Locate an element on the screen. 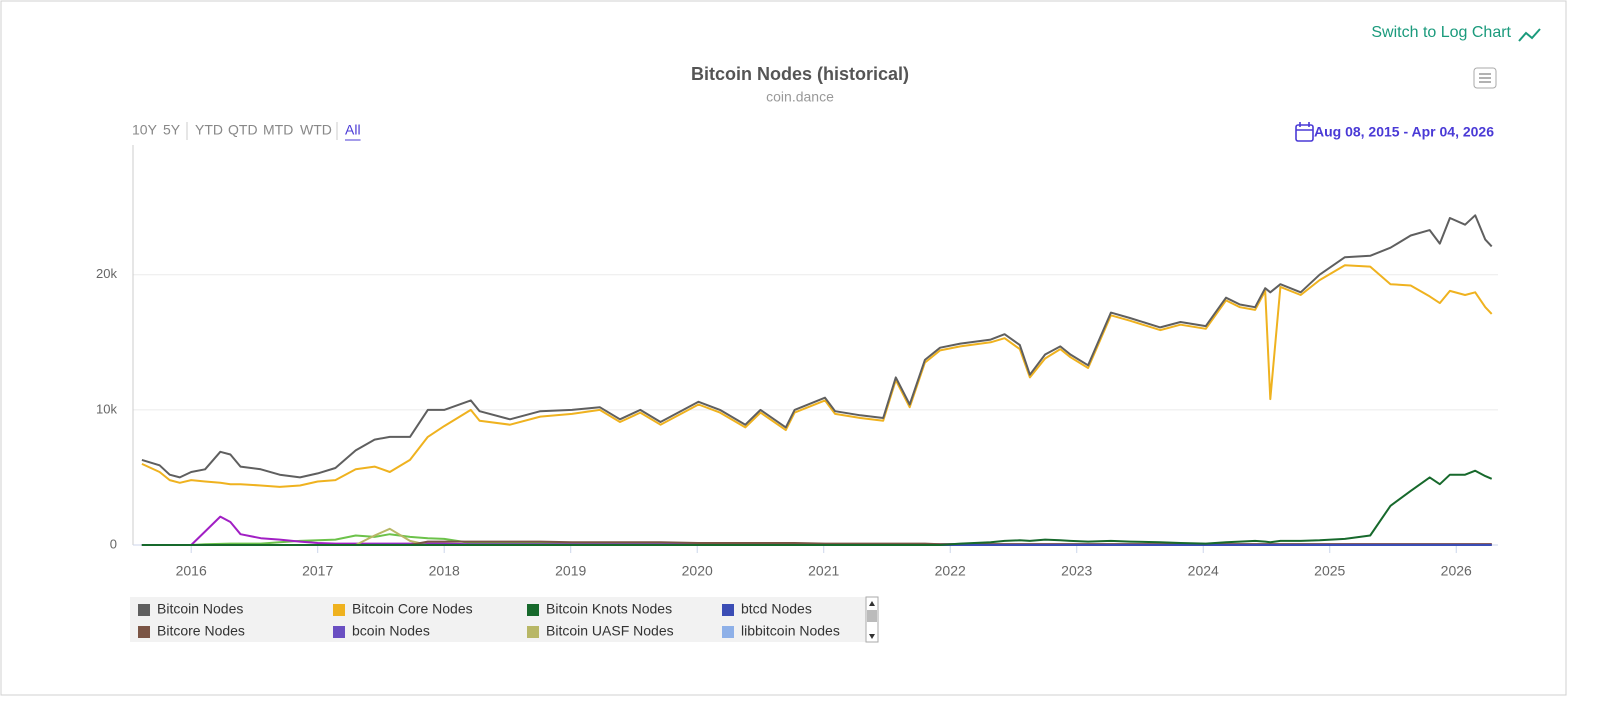  x-tick-label: 2016 is located at coordinates (191, 571).